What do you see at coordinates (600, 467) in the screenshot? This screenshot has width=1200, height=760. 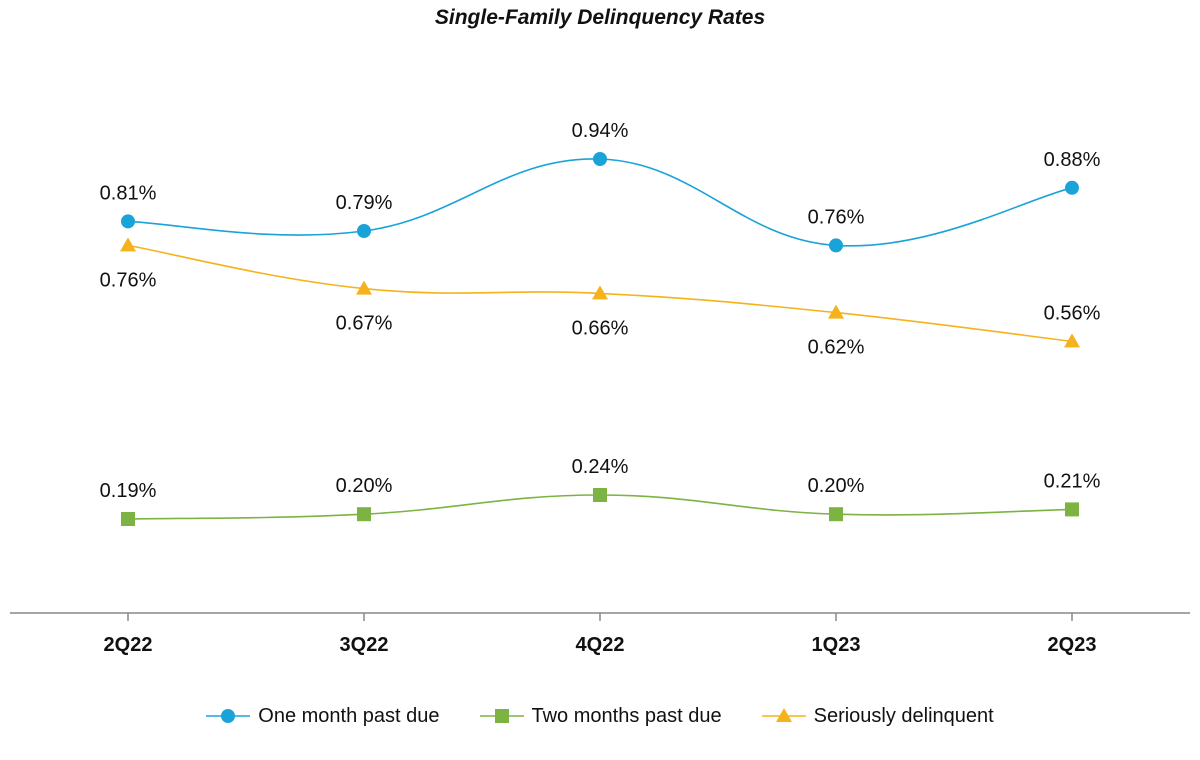 I see `data-label: 0.24%` at bounding box center [600, 467].